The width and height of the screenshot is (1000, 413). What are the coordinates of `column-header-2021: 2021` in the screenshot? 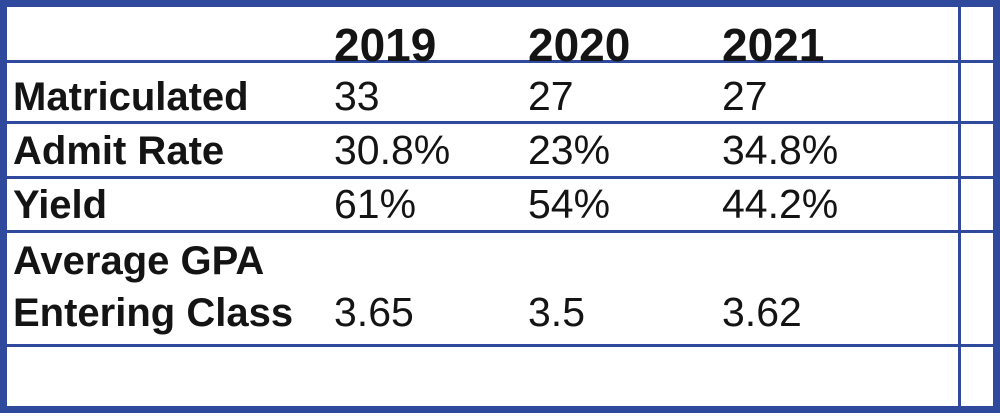 It's located at (773, 45).